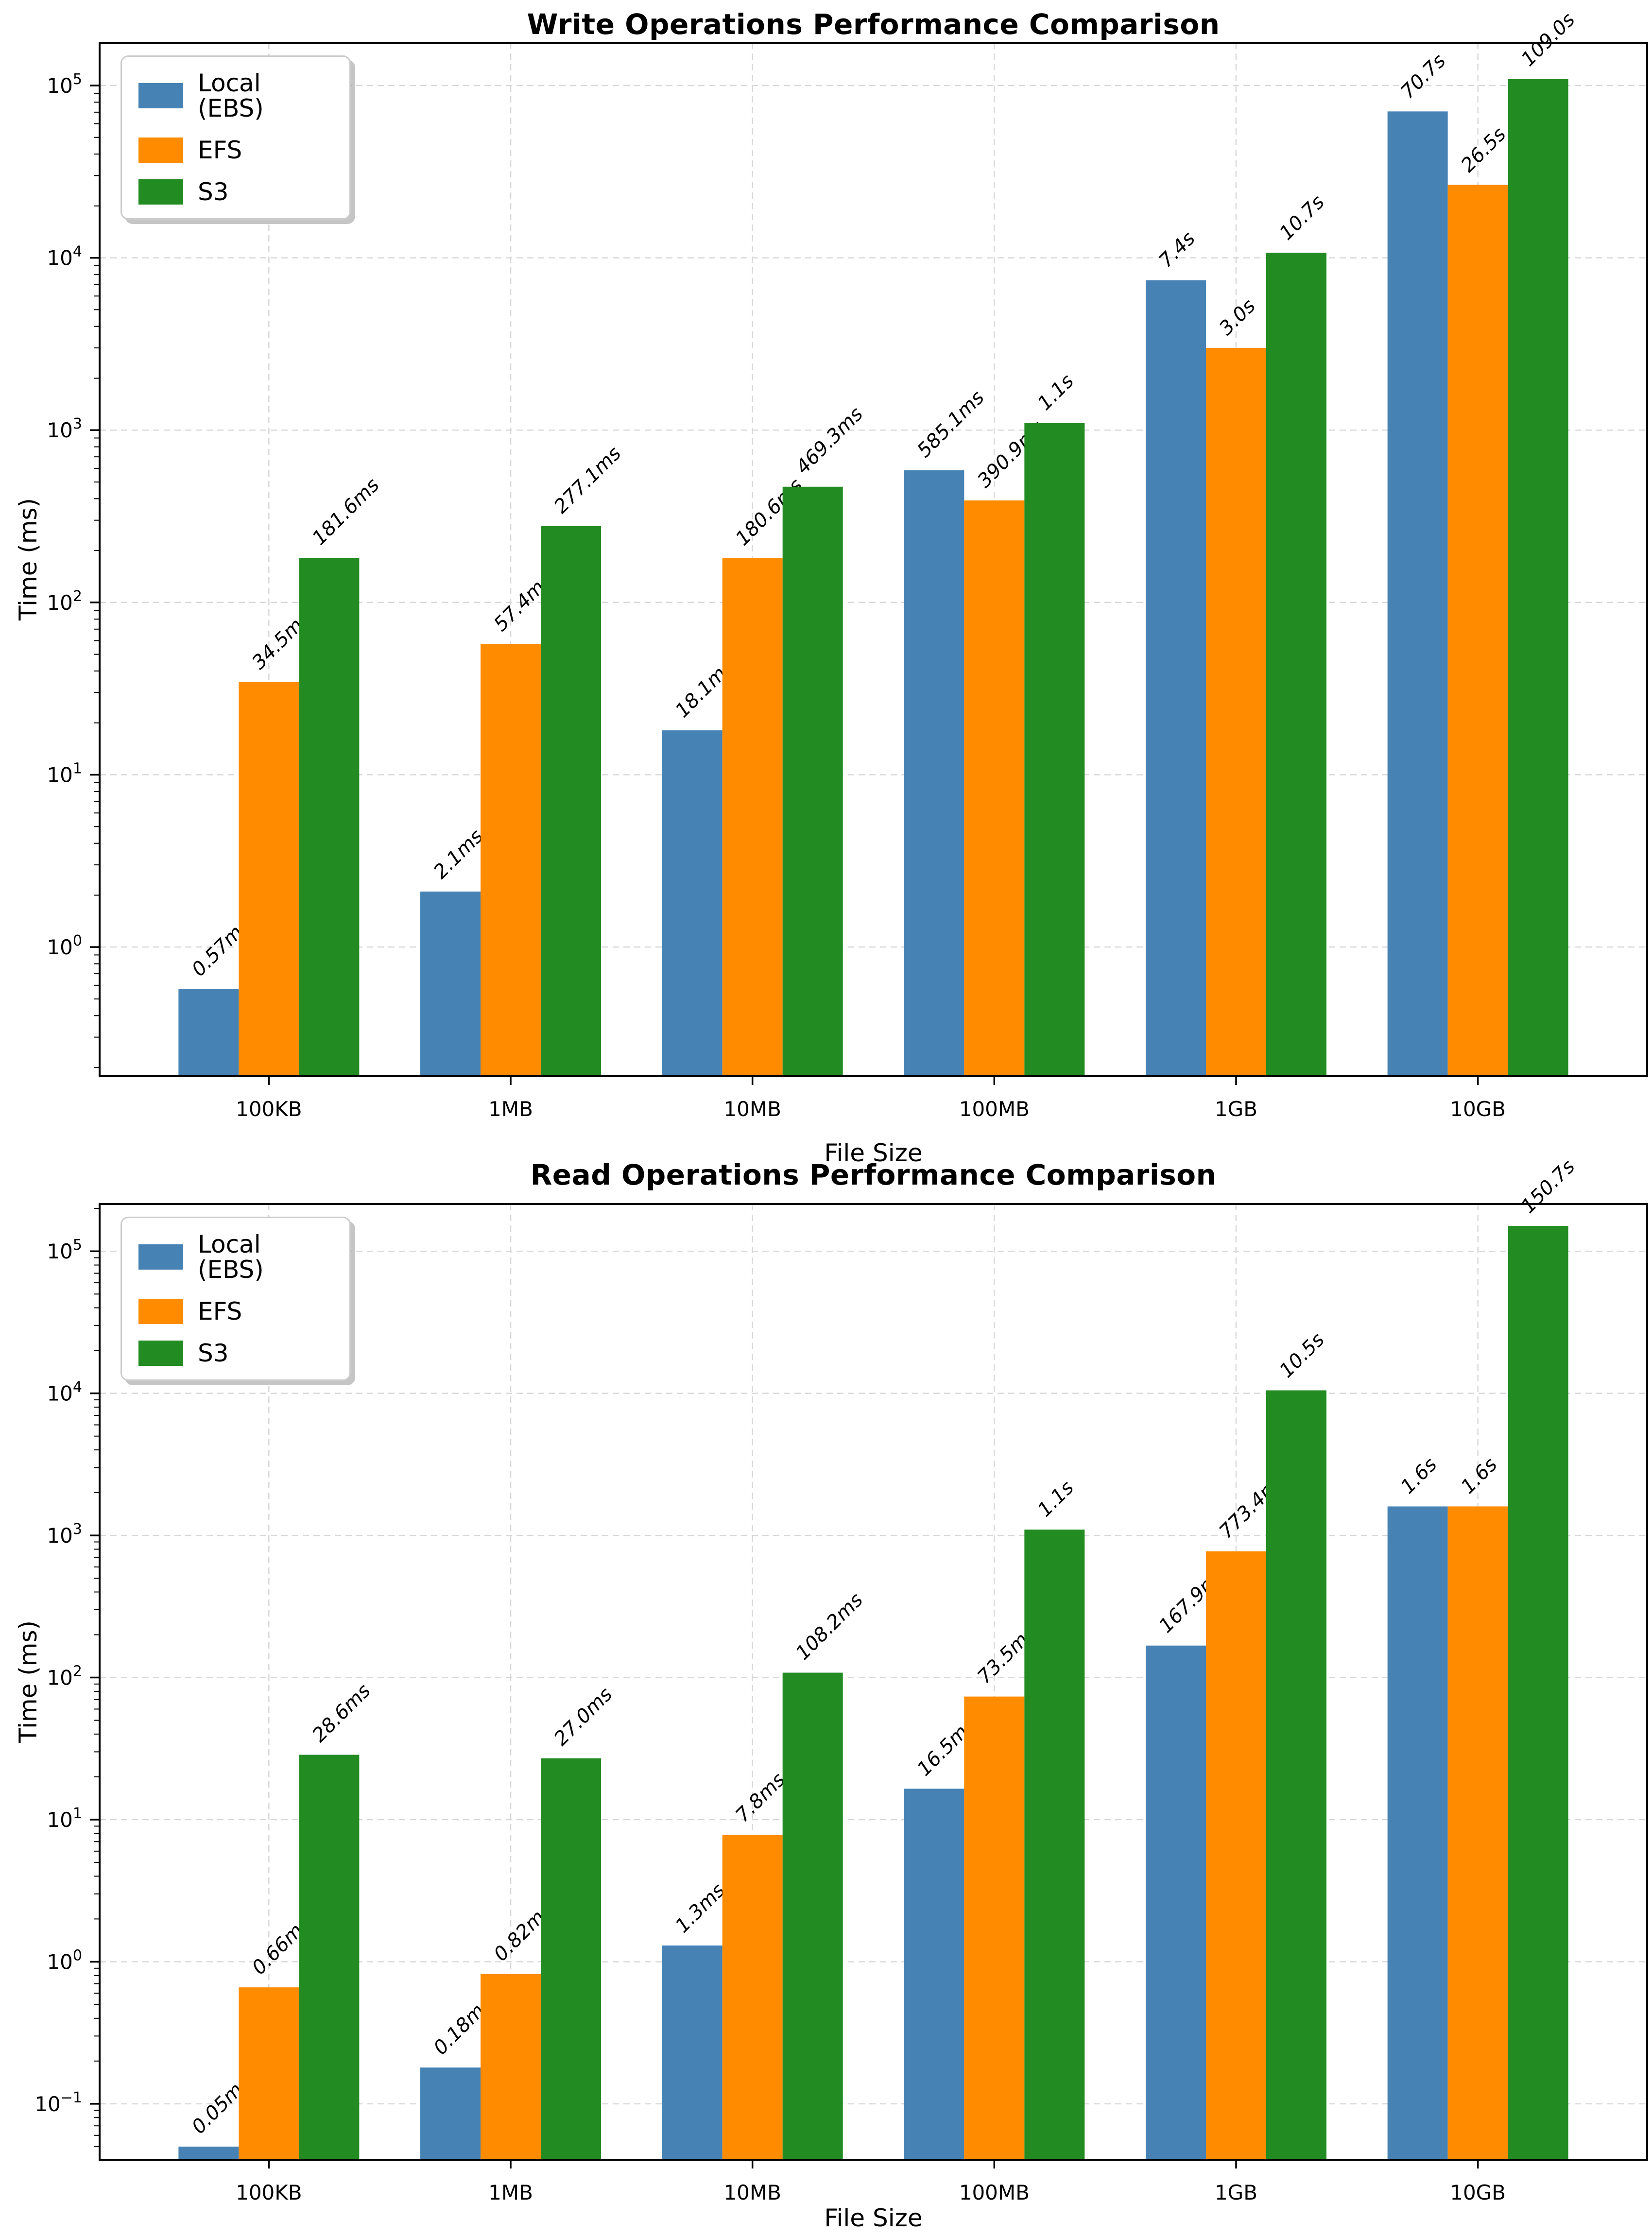 This screenshot has width=1652, height=2237. I want to click on write-chart-x-axis-label: File Size, so click(874, 1153).